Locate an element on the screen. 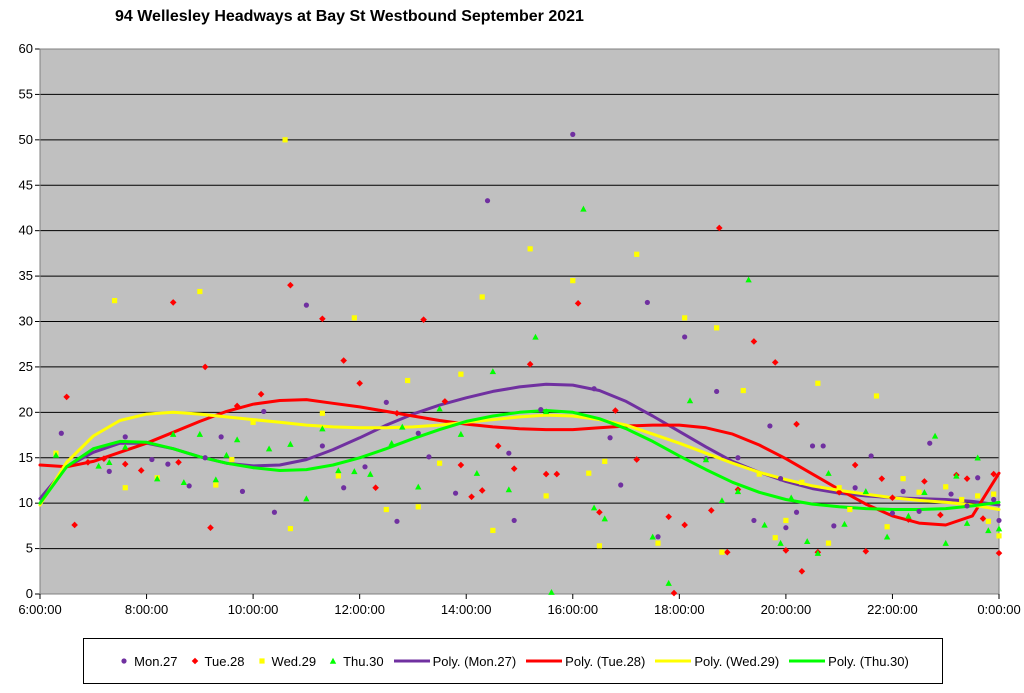 The height and width of the screenshot is (693, 1024). legend-item-poly-tue-28: Poly. (Tue.28) is located at coordinates (585, 661).